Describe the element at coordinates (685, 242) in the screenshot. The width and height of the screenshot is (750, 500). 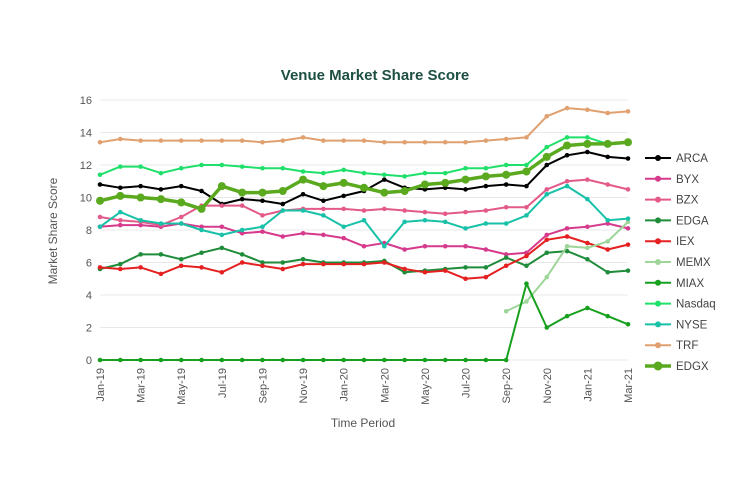
I see `legend-label: IEX` at that location.